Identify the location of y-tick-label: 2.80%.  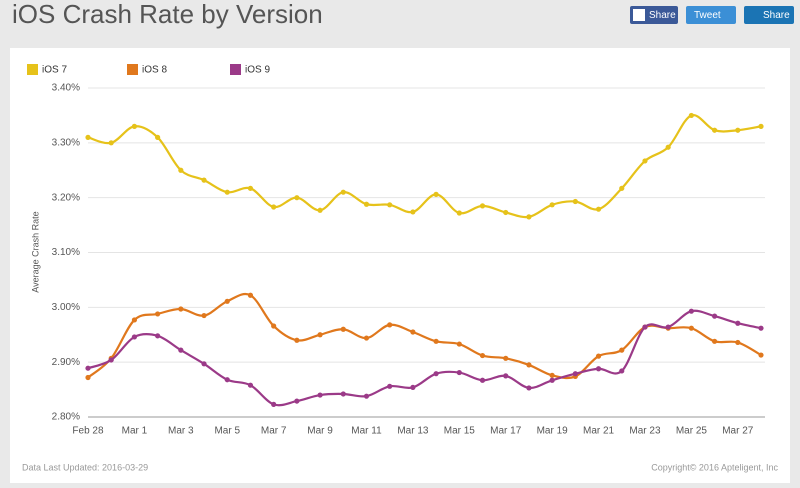
(66, 417).